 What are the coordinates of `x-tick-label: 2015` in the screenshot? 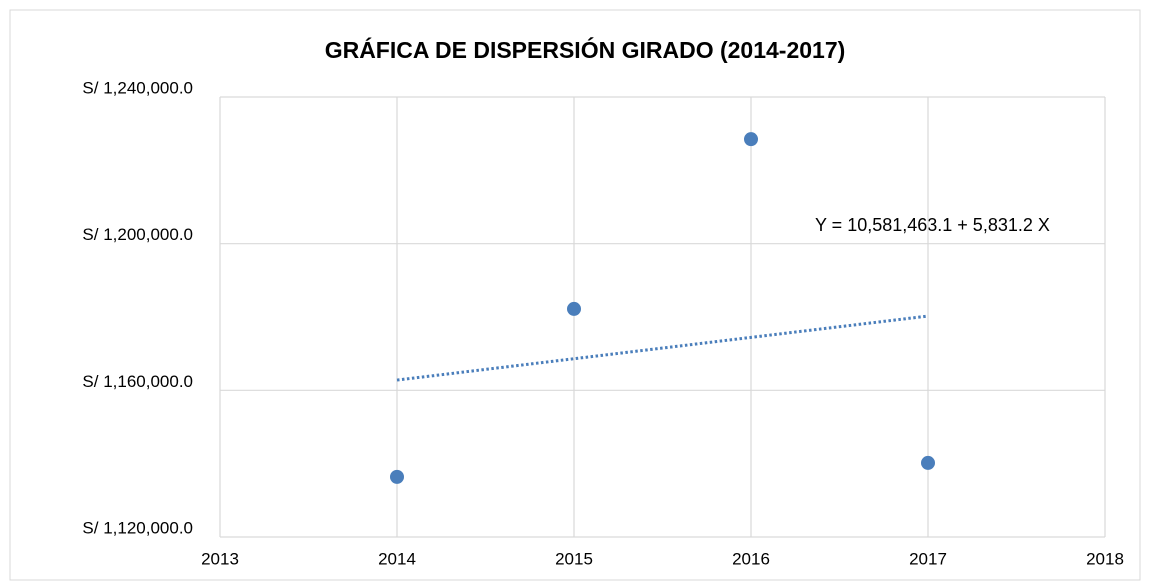 It's located at (574, 558).